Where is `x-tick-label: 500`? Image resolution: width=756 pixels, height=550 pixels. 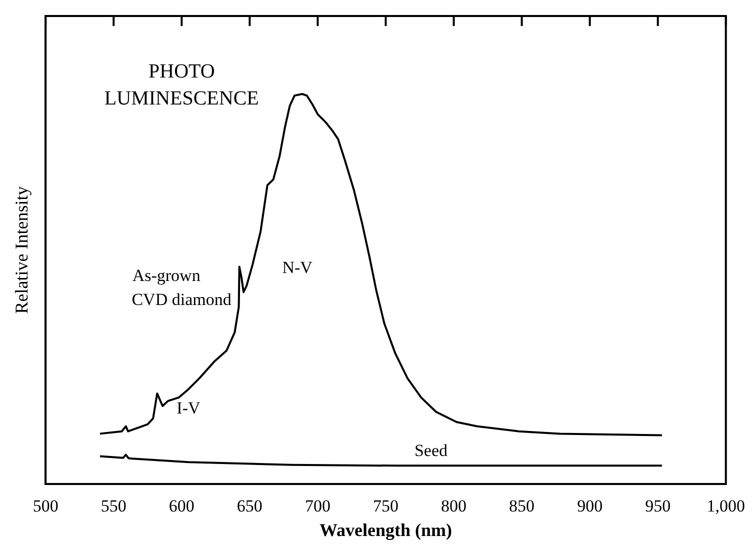
x-tick-label: 500 is located at coordinates (45, 506).